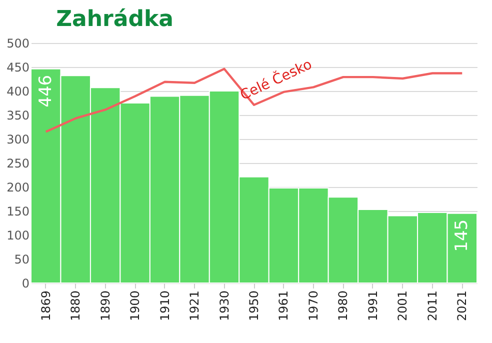 The width and height of the screenshot is (492, 343). What do you see at coordinates (135, 306) in the screenshot?
I see `x-tick-label: 1900` at bounding box center [135, 306].